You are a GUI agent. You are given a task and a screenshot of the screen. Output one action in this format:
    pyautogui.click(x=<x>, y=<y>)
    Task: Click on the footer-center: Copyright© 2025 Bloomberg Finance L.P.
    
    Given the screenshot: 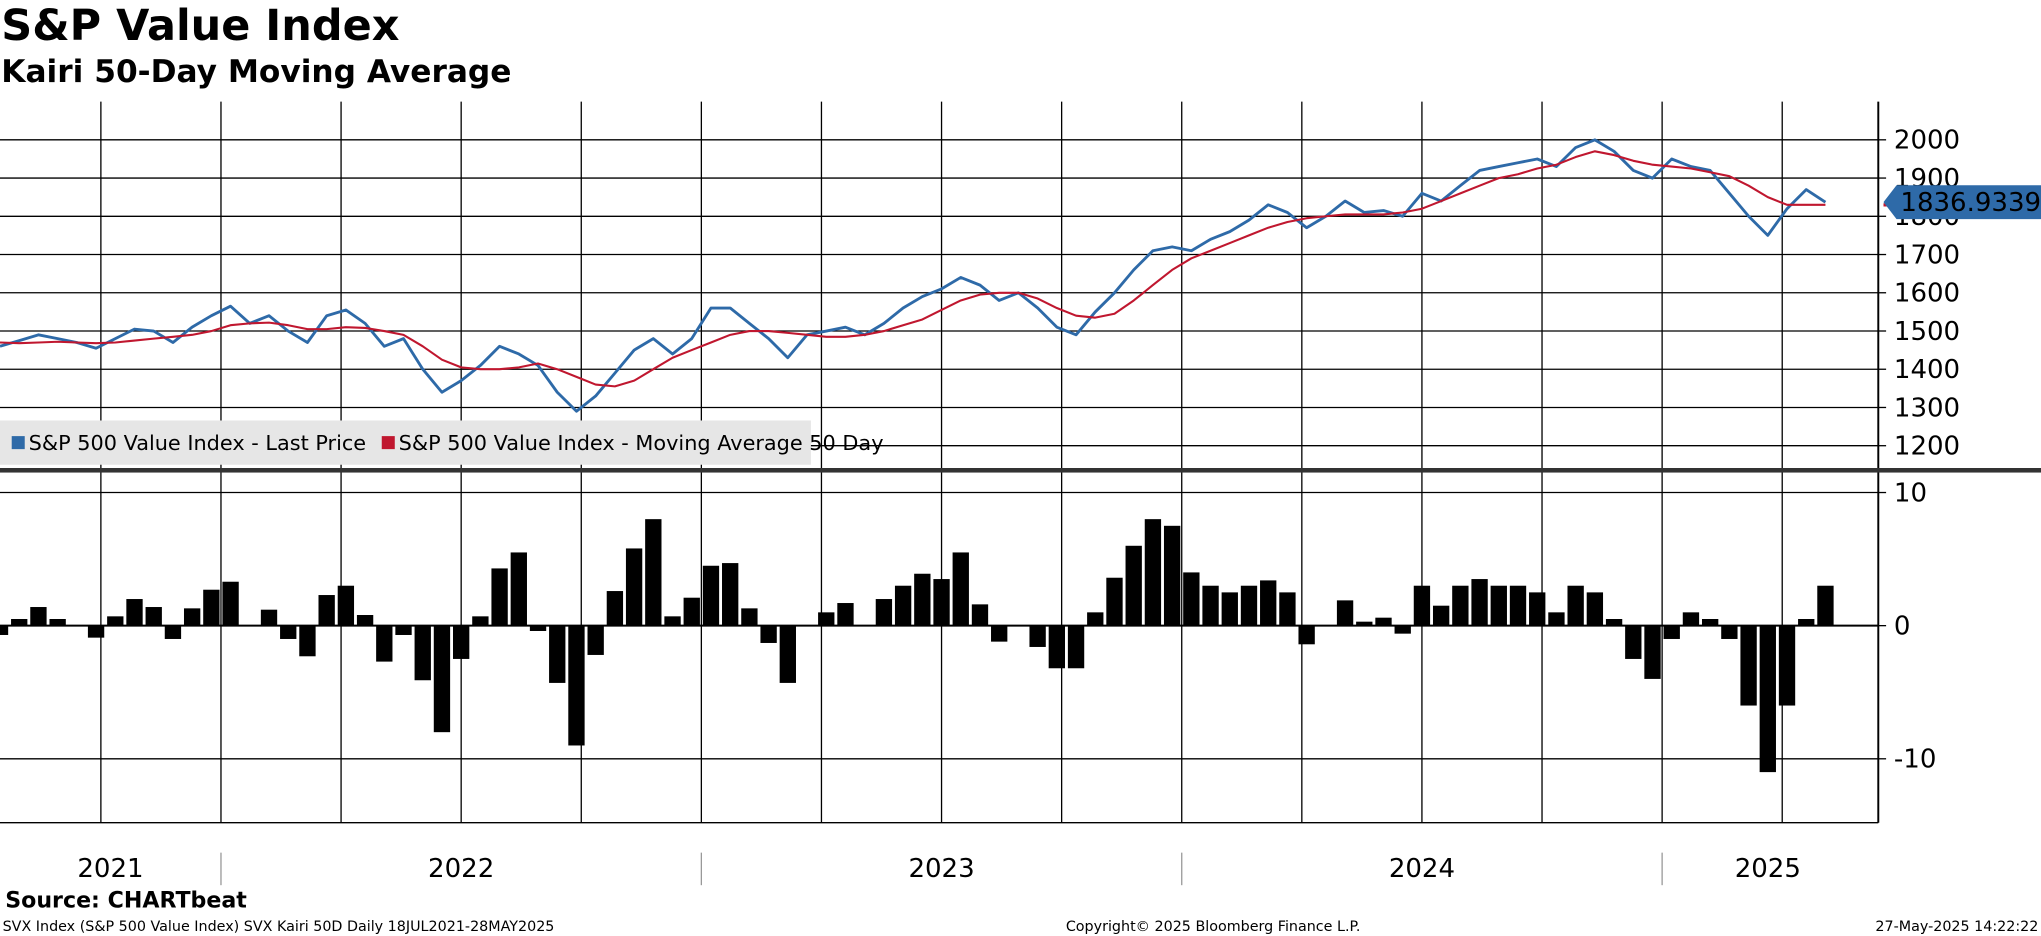 What is the action you would take?
    pyautogui.click(x=1213, y=927)
    